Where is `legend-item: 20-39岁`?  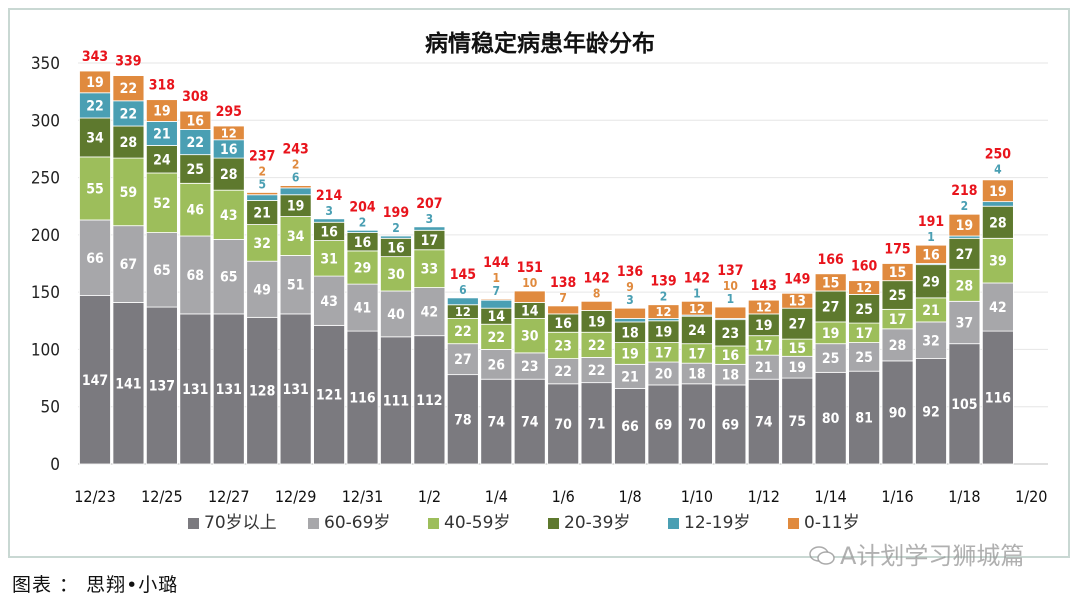
legend-item: 20-39岁 is located at coordinates (608, 523).